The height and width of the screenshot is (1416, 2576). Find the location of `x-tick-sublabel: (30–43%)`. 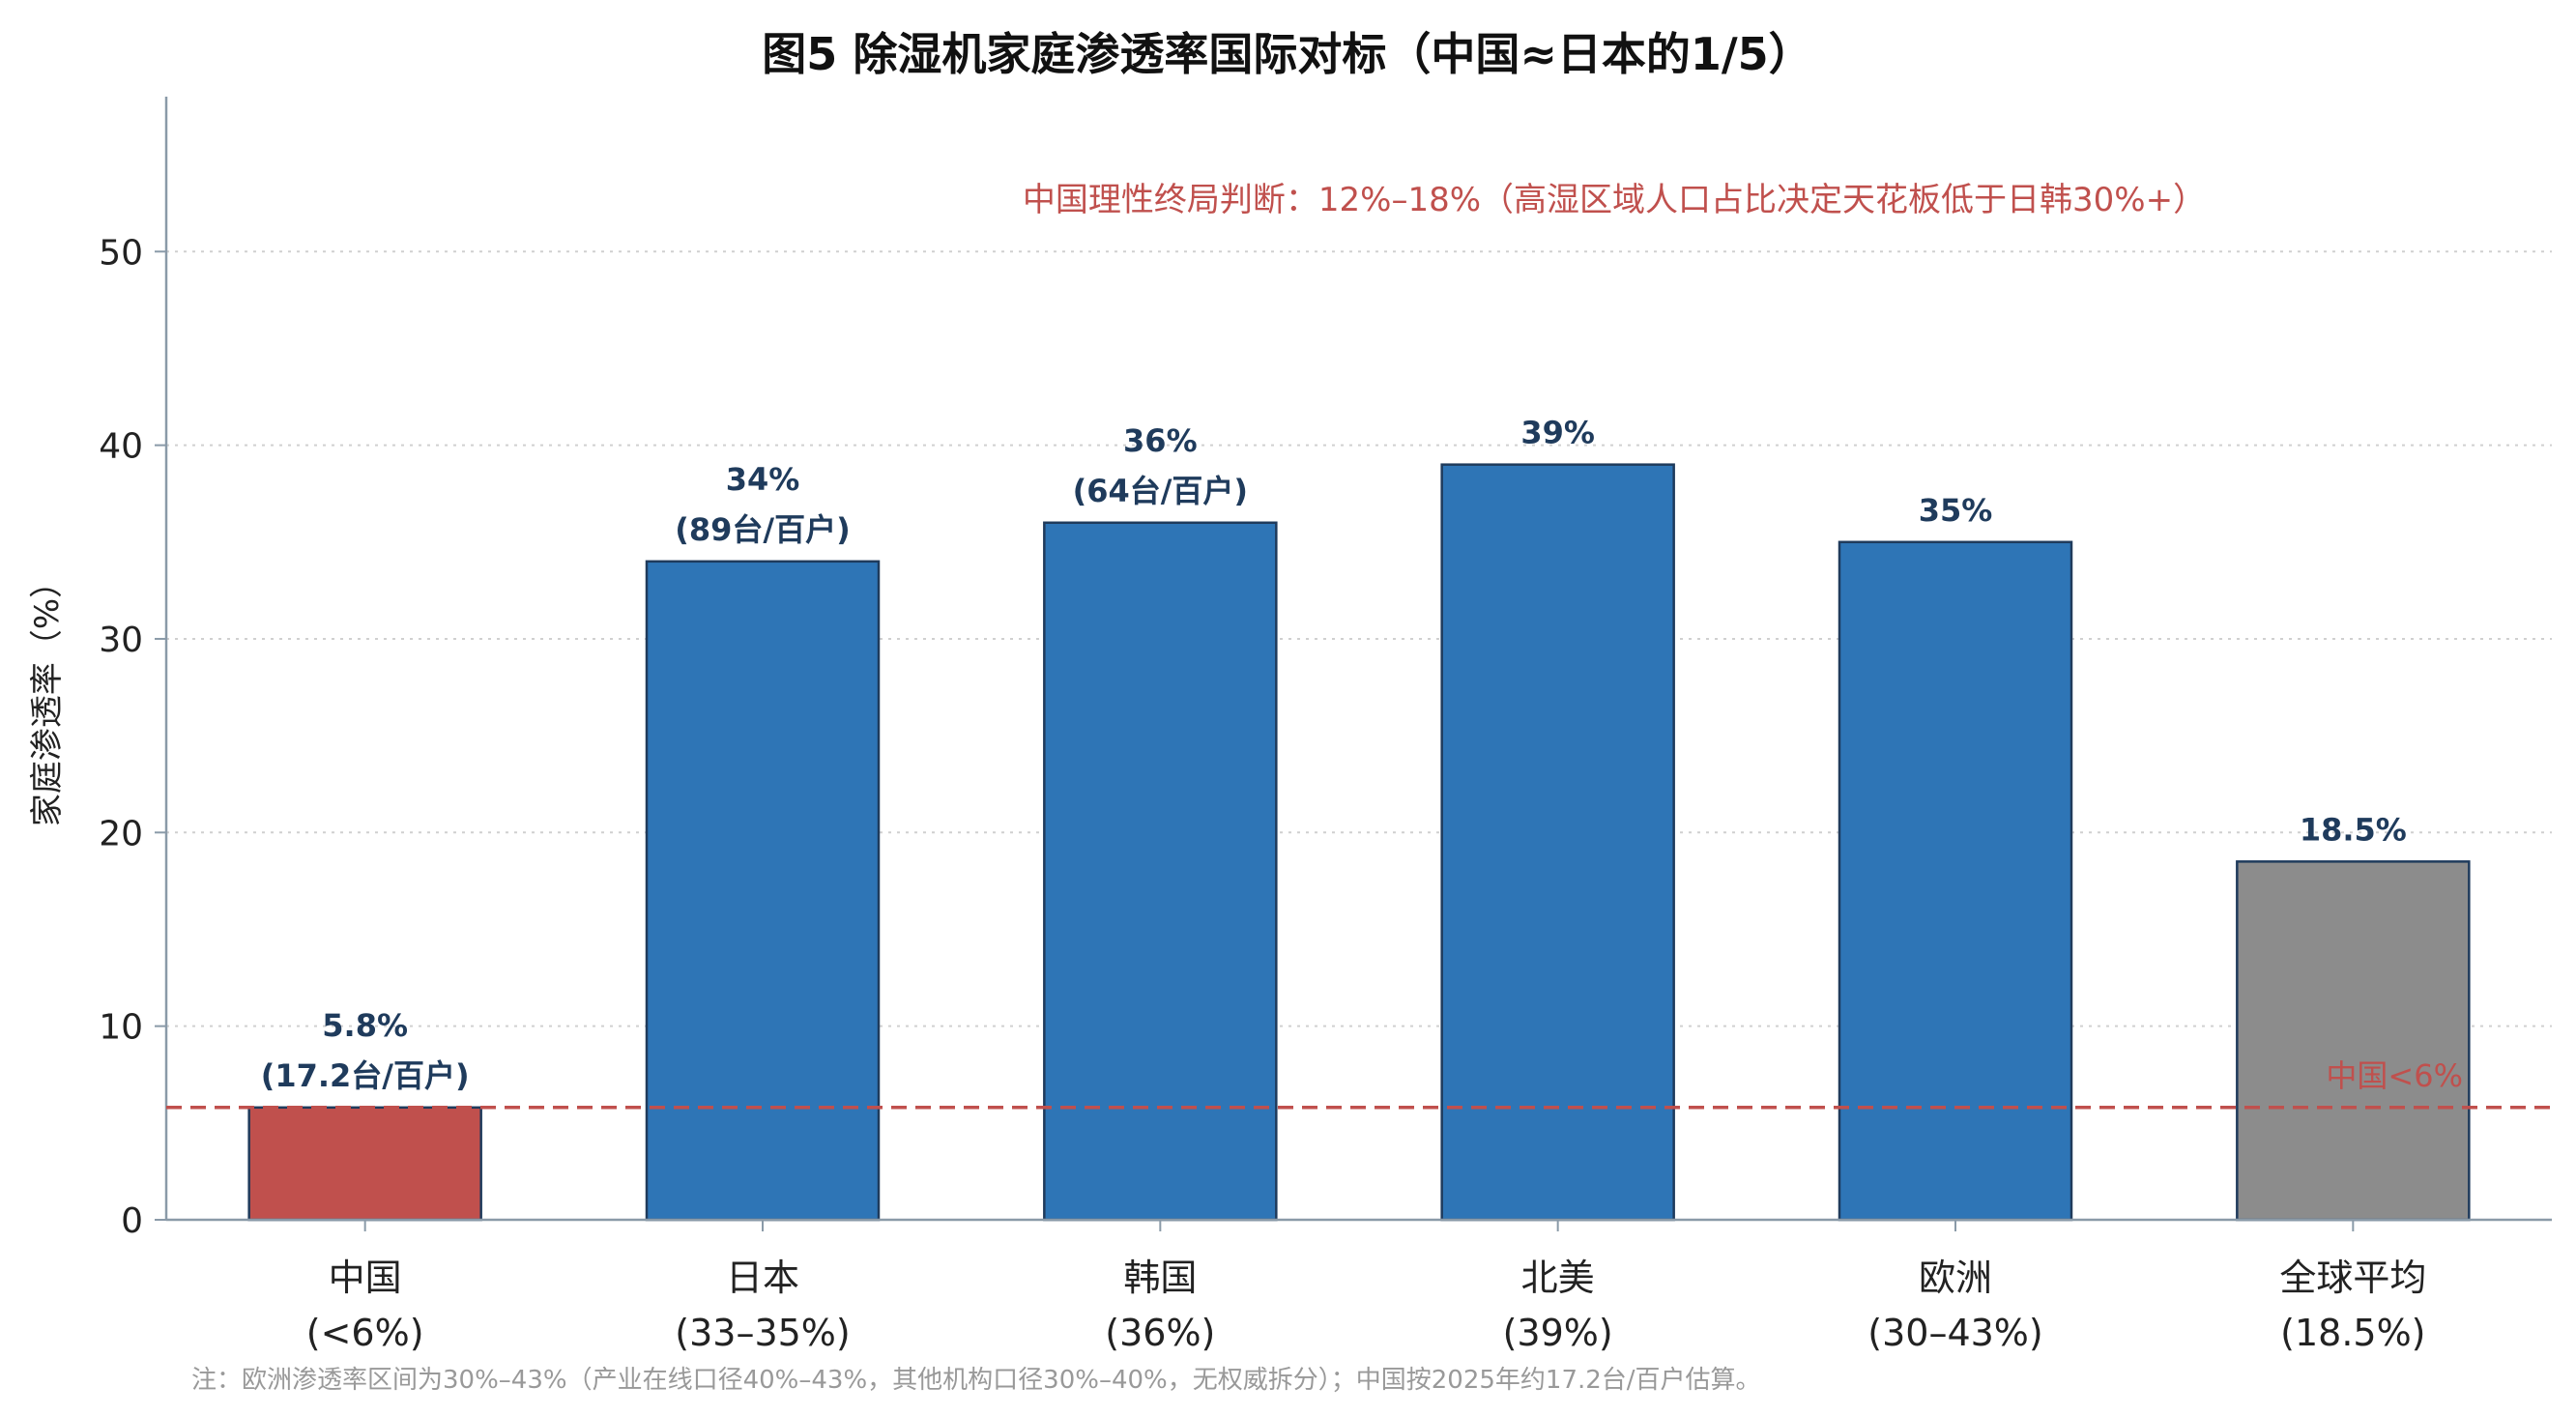

x-tick-sublabel: (30–43%) is located at coordinates (1954, 1333).